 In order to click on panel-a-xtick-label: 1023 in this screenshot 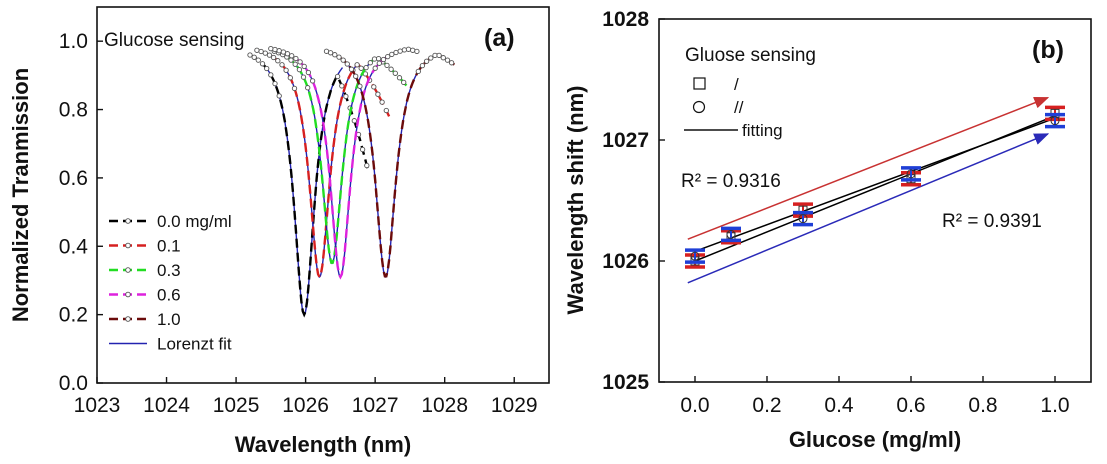, I will do `click(97, 405)`.